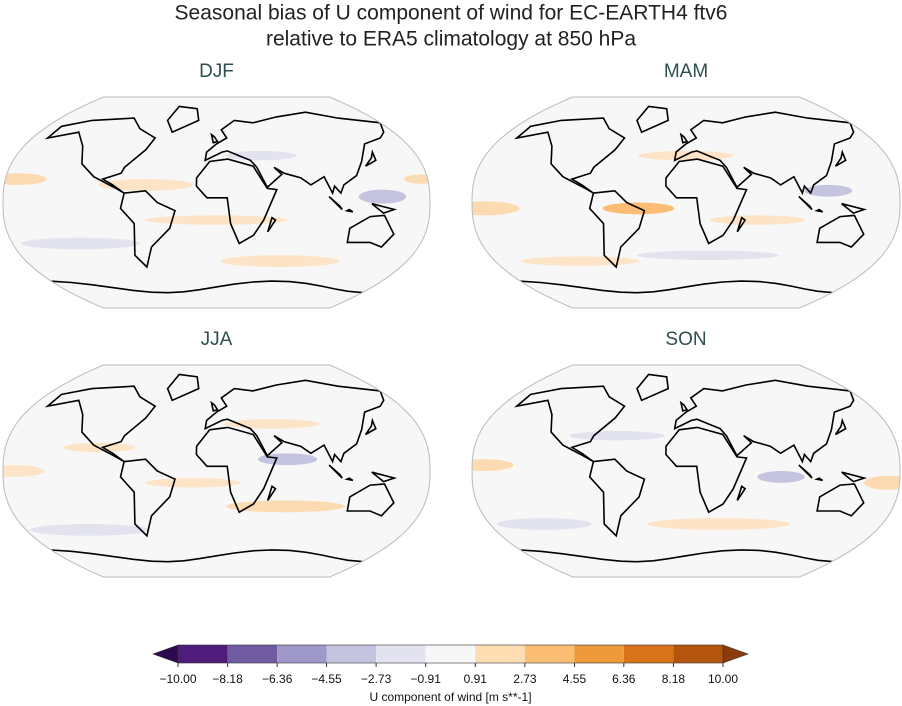 This screenshot has width=902, height=706. What do you see at coordinates (476, 679) in the screenshot?
I see `colorbar-tick-label: 0.91` at bounding box center [476, 679].